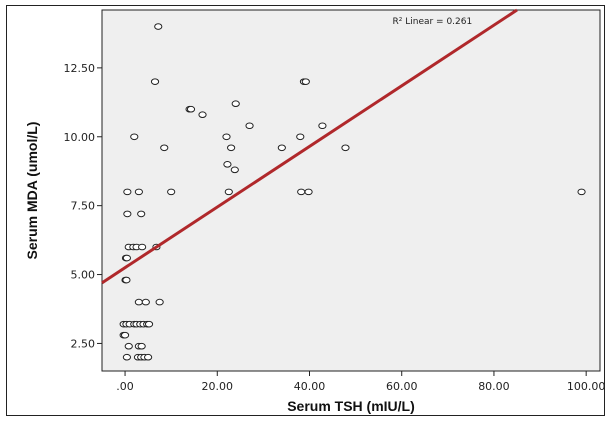  What do you see at coordinates (80, 68) in the screenshot?
I see `y-tick-label: 12.50` at bounding box center [80, 68].